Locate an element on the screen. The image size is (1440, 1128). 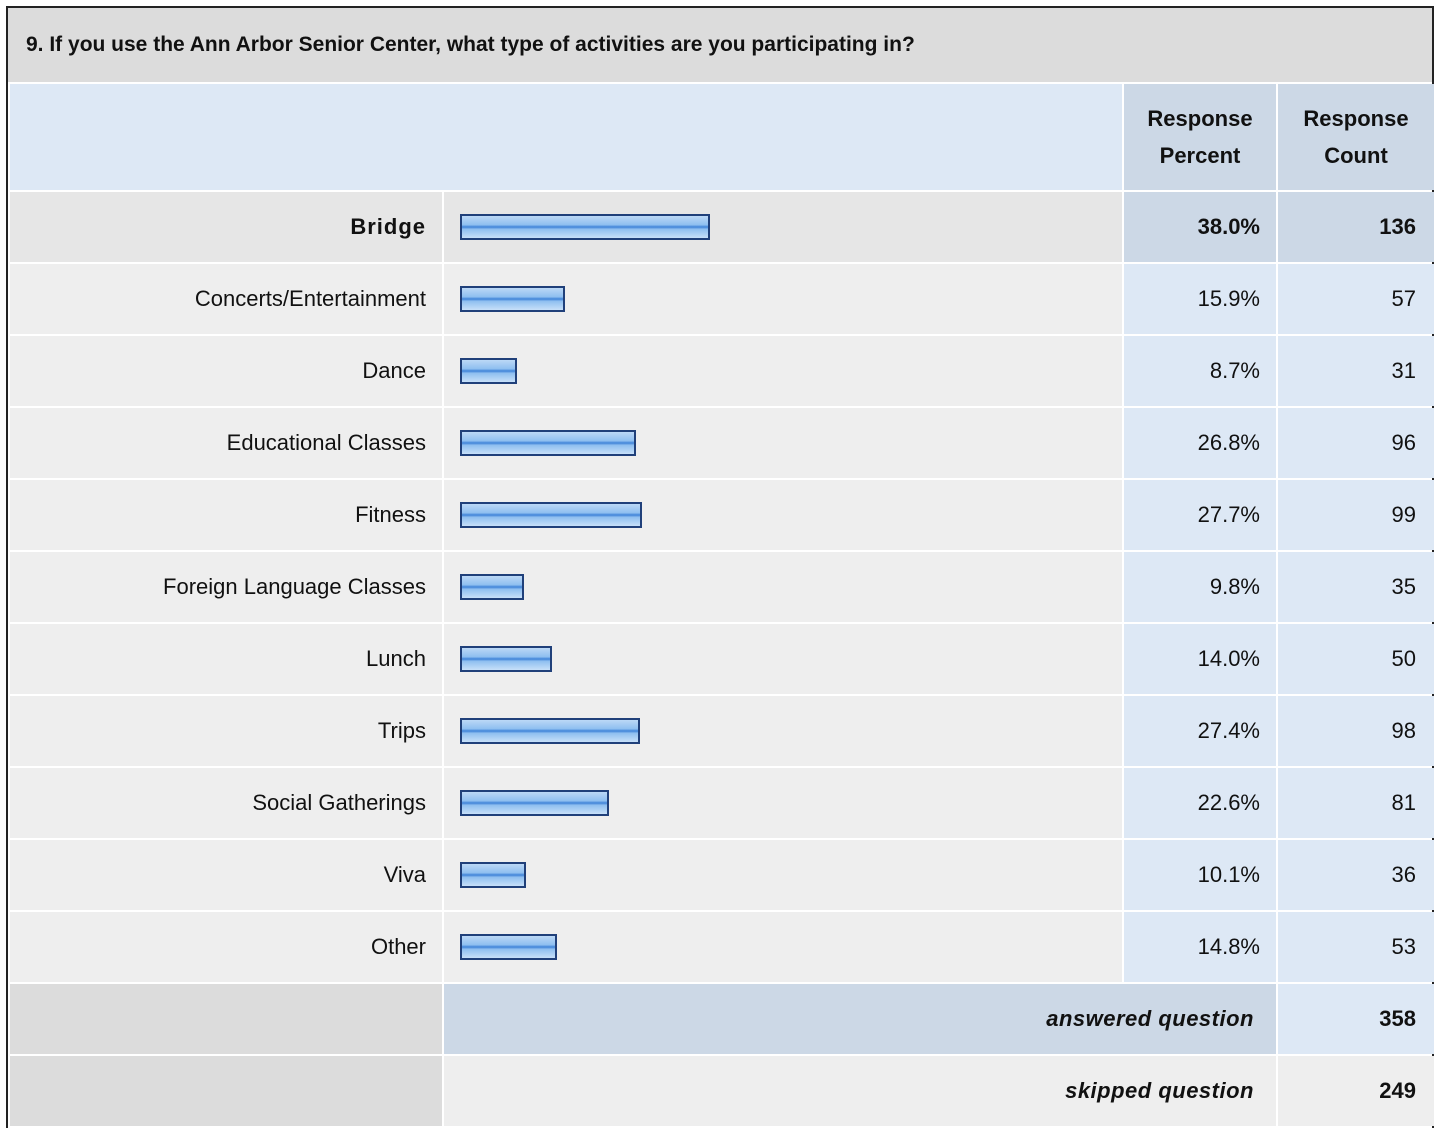
row-label: Trips is located at coordinates (226, 731).